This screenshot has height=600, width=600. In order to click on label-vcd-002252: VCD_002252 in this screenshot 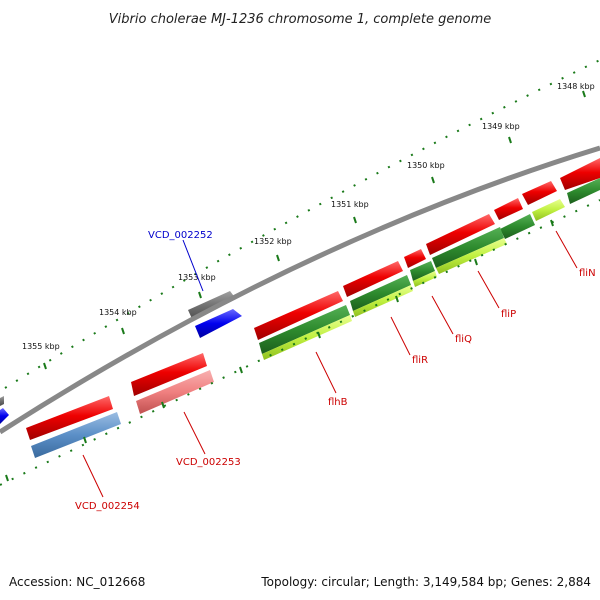, I will do `click(180, 235)`.